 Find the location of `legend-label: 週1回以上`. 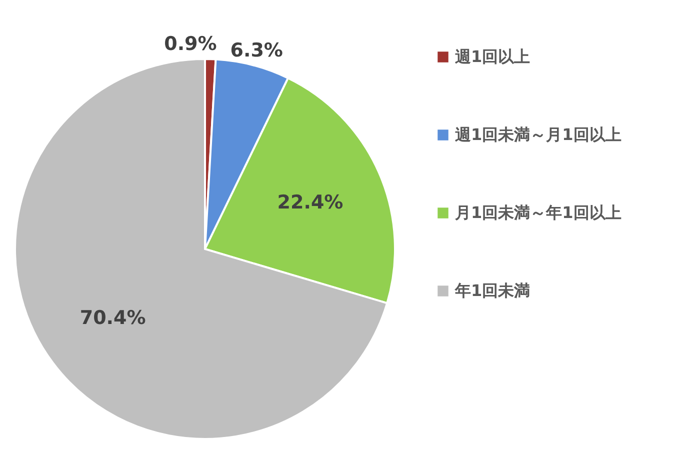

legend-label: 週1回以上 is located at coordinates (492, 56).